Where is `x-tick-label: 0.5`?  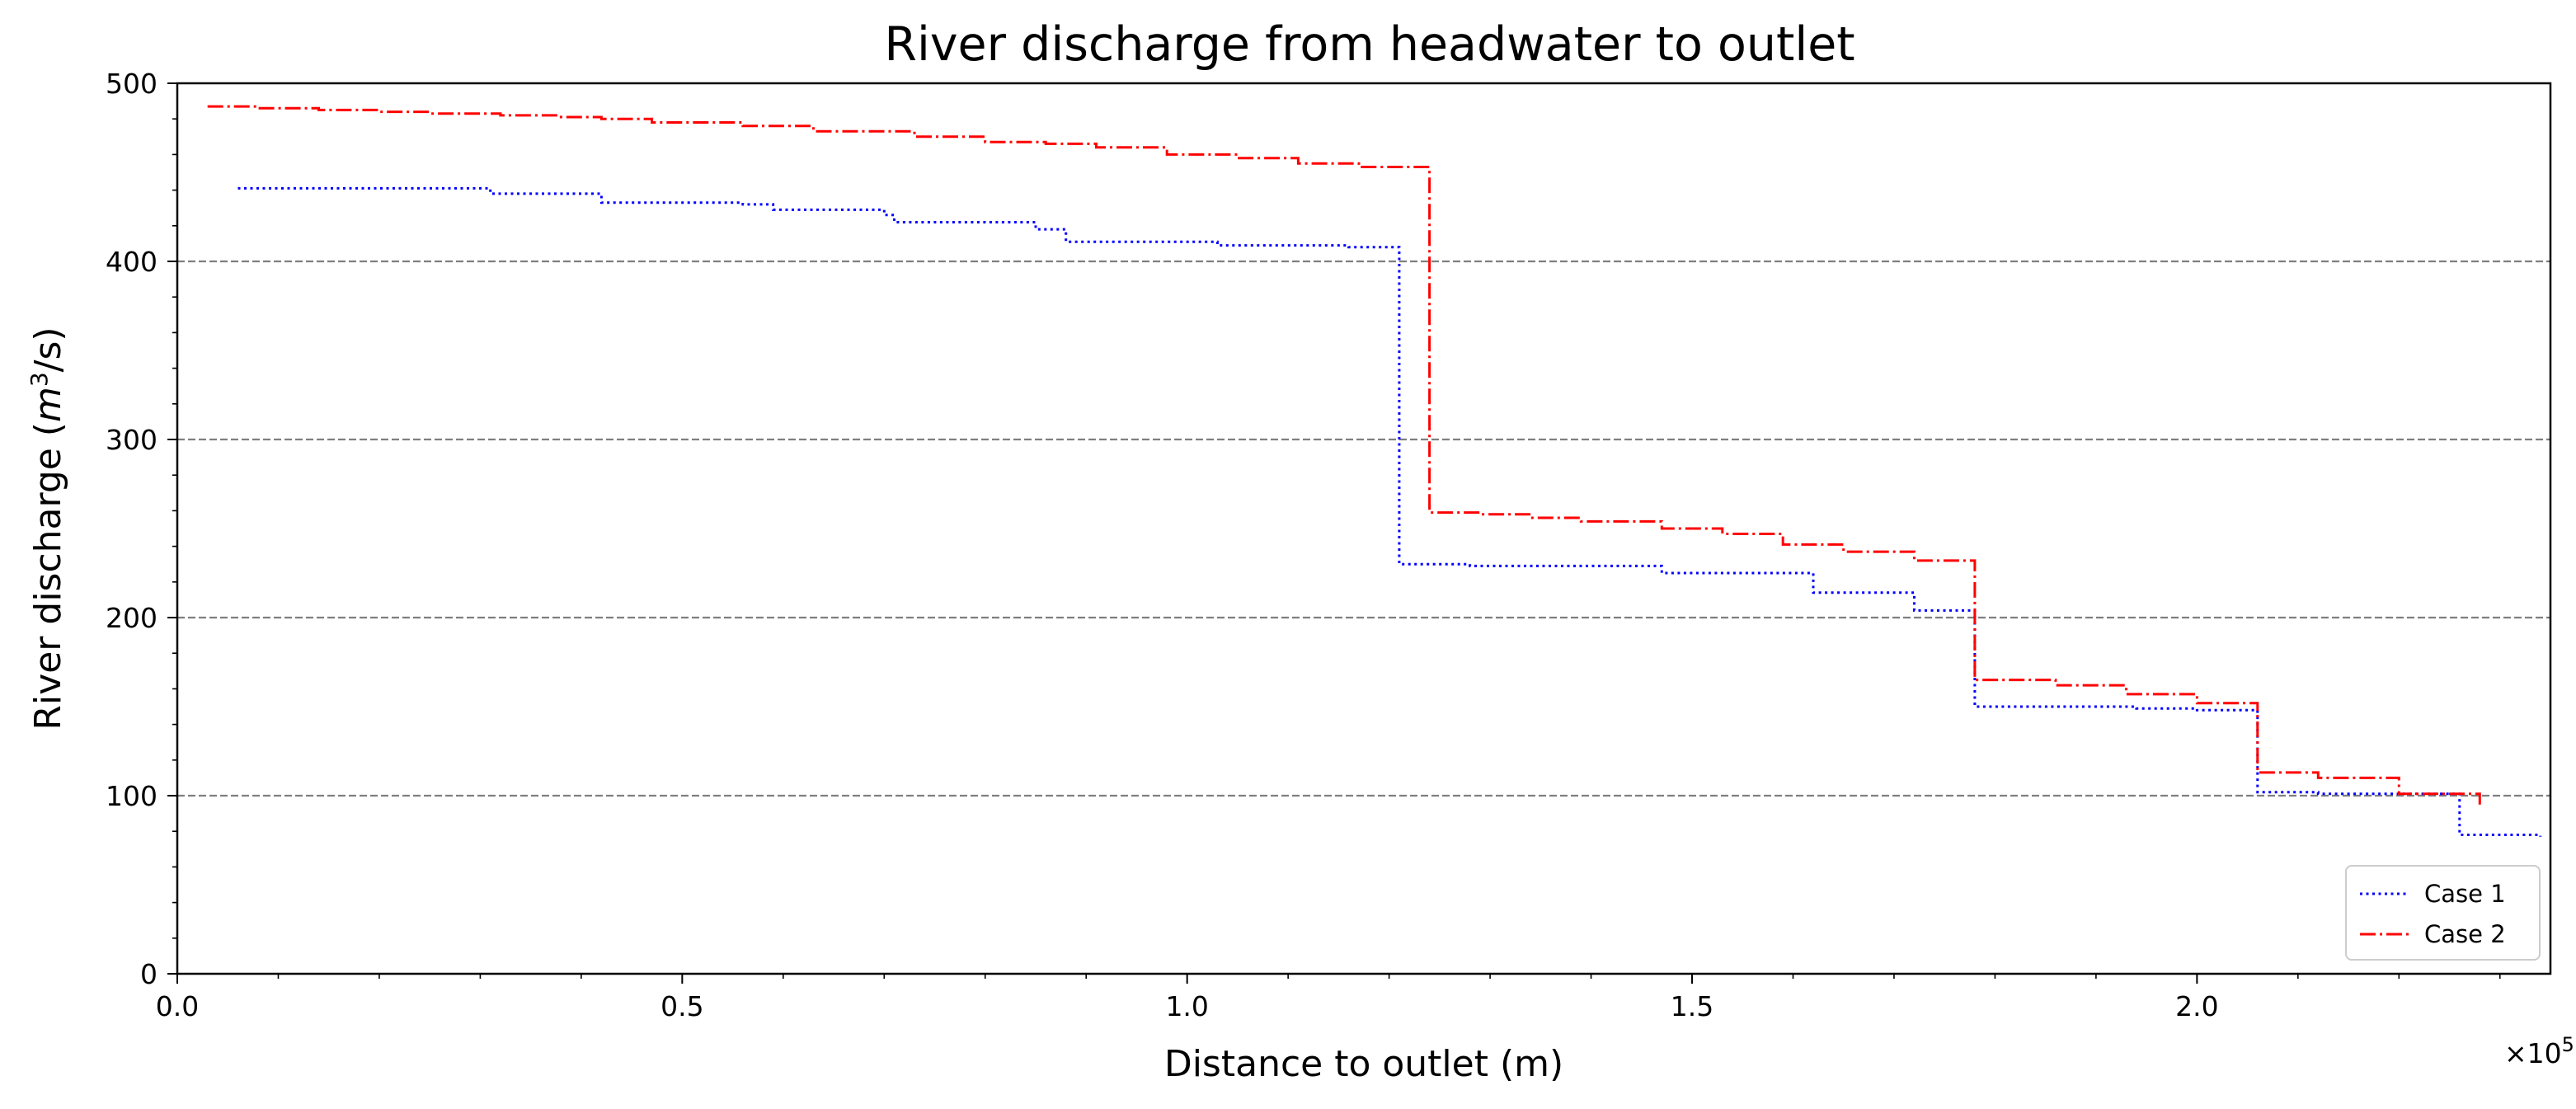 x-tick-label: 0.5 is located at coordinates (681, 1006).